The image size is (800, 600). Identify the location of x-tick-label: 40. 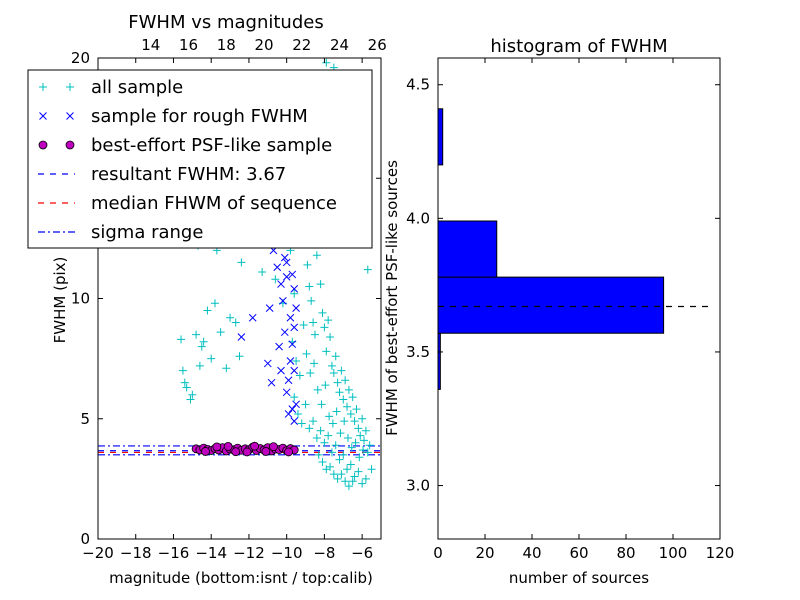
(531, 553).